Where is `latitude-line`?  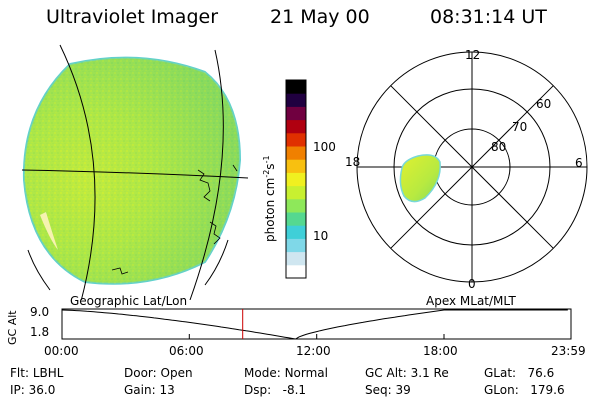 latitude-line is located at coordinates (135, 174).